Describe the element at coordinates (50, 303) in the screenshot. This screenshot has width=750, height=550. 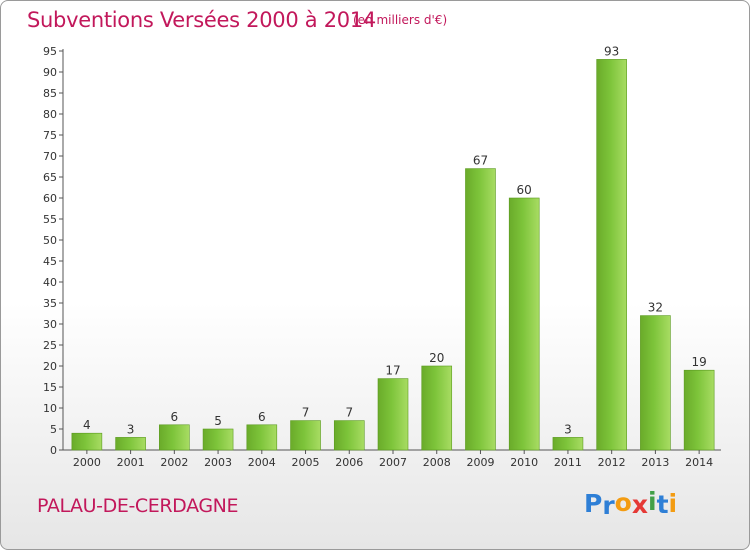
I see `y-tick-label: 35` at that location.